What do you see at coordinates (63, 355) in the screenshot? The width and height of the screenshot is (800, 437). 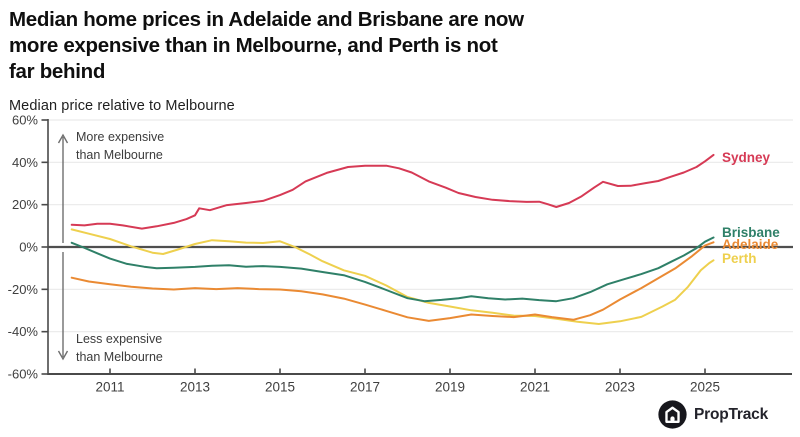 I see `down-arrowhead-icon` at bounding box center [63, 355].